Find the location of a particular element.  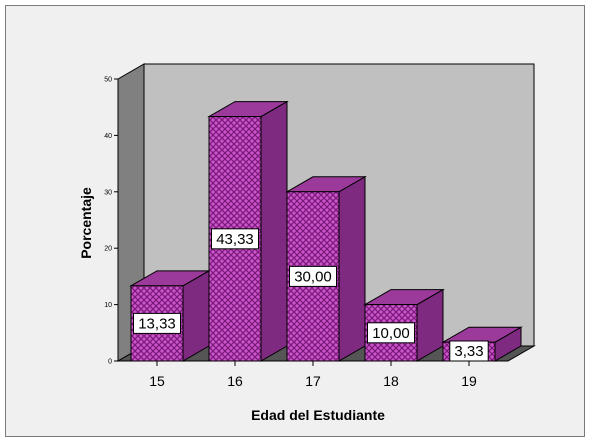

data-label-19: 3,33 is located at coordinates (469, 351).